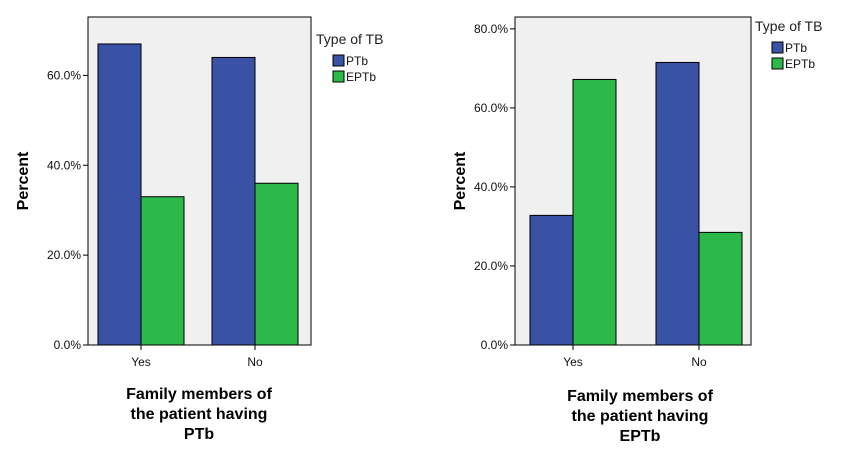  I want to click on y-tick-label: 80.0%, so click(491, 29).